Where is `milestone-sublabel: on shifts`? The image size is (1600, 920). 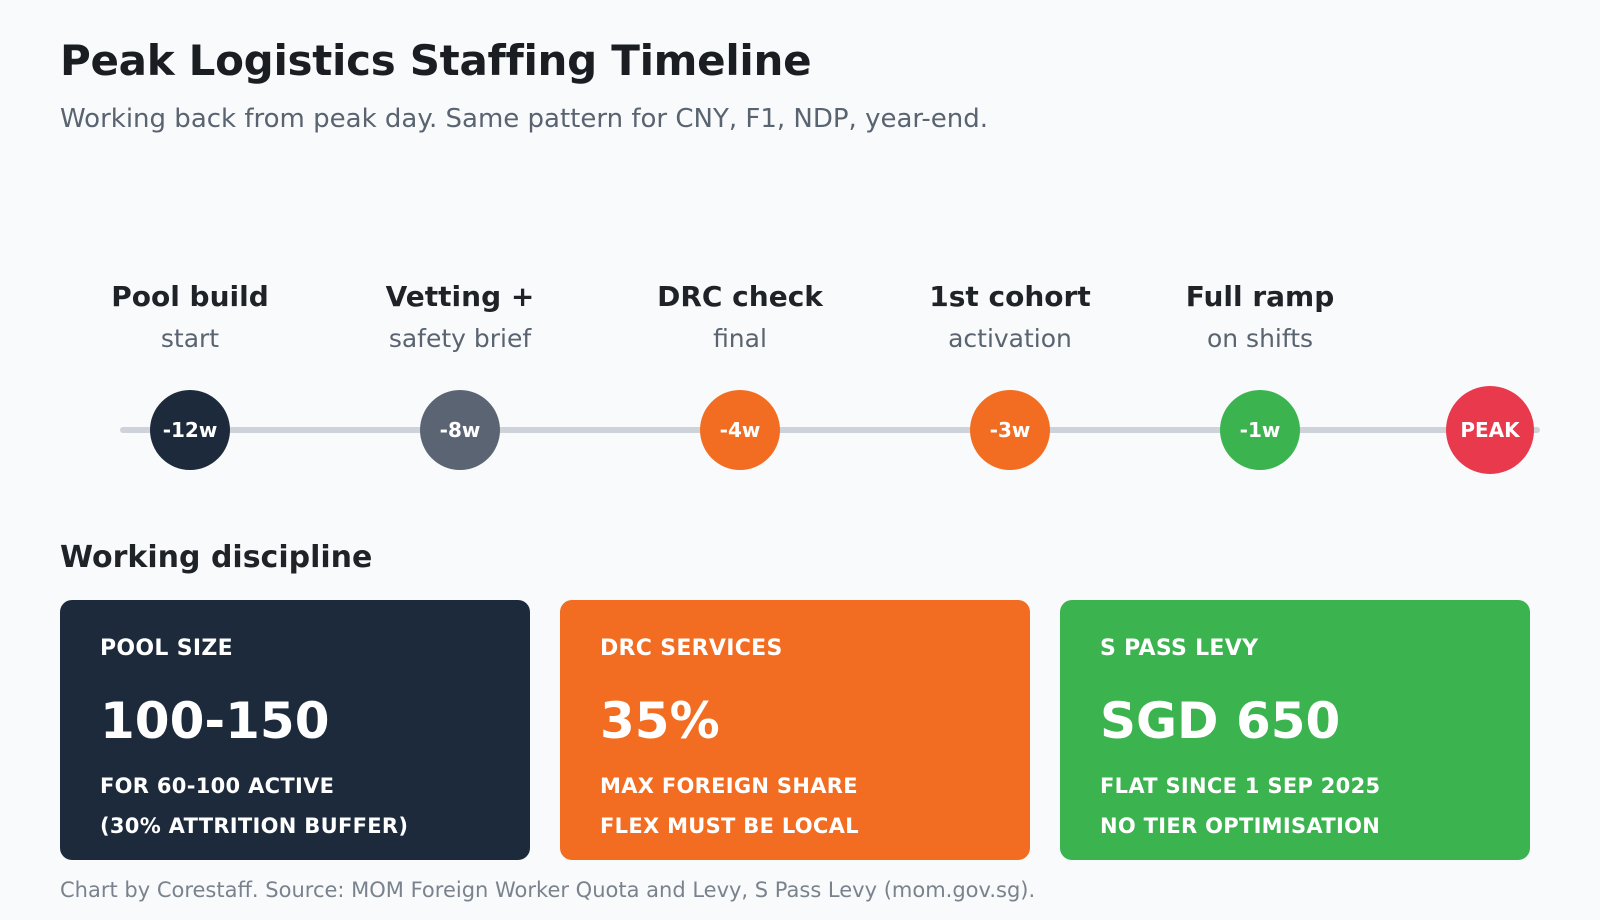
milestone-sublabel: on shifts is located at coordinates (1260, 338).